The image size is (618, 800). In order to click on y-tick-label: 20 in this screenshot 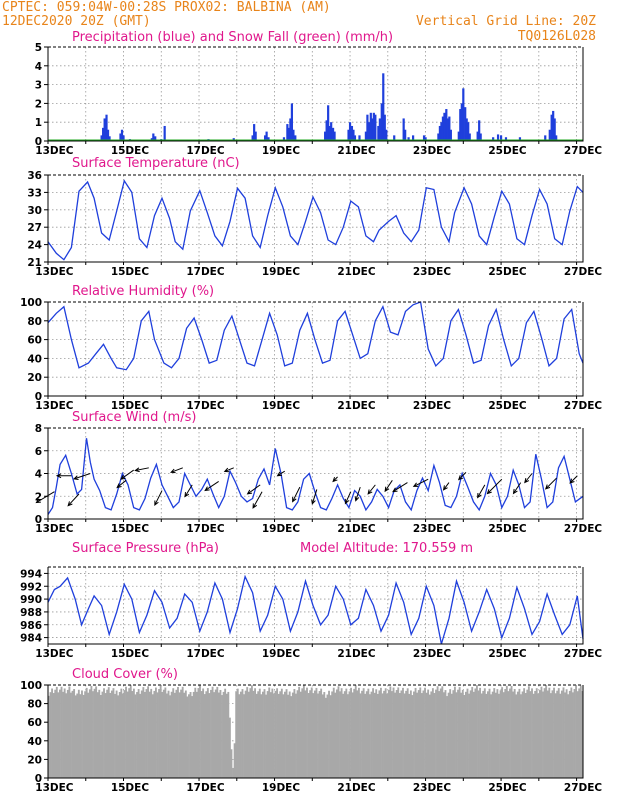, I will do `click(34, 760)`.